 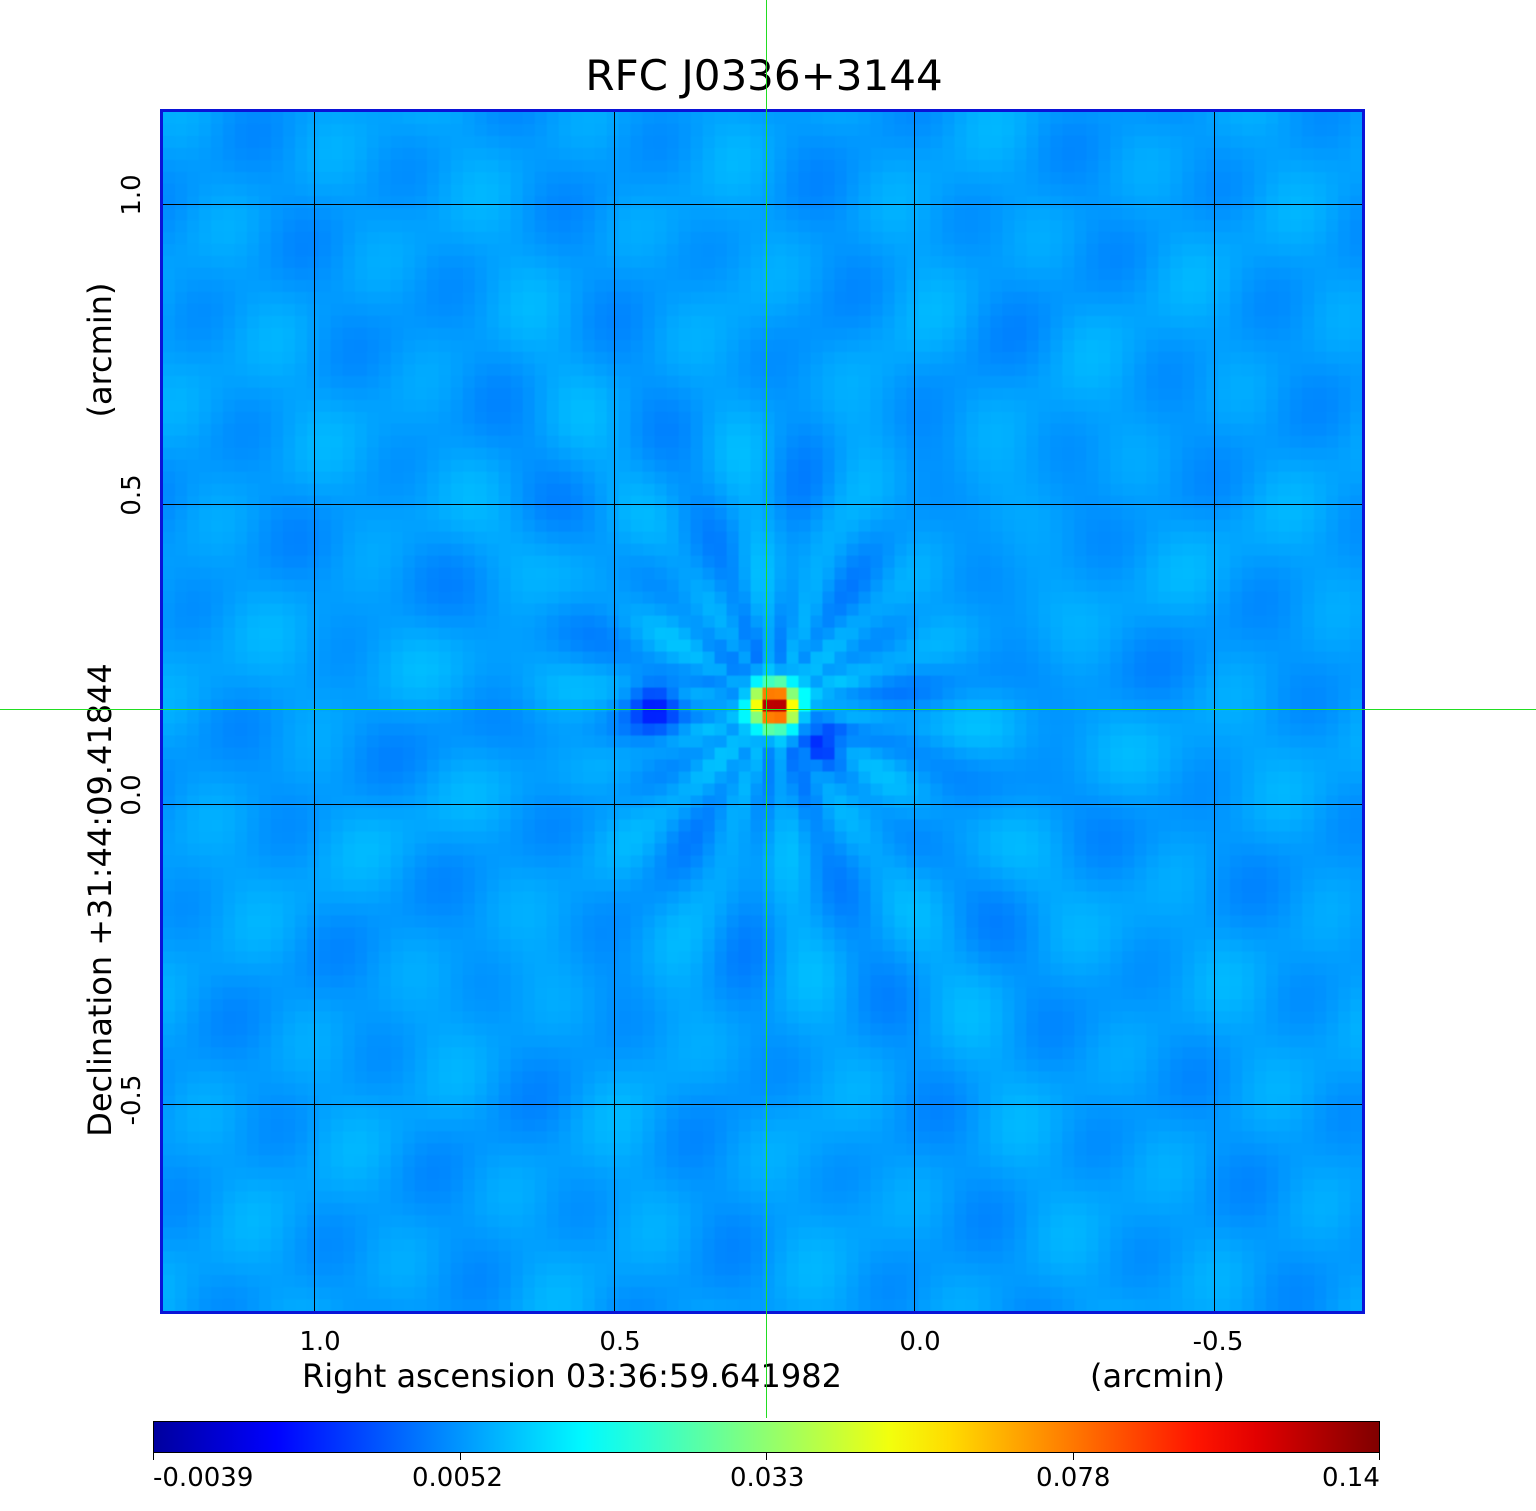 What do you see at coordinates (1073, 1478) in the screenshot?
I see `colorbar-tick-label: 0.078` at bounding box center [1073, 1478].